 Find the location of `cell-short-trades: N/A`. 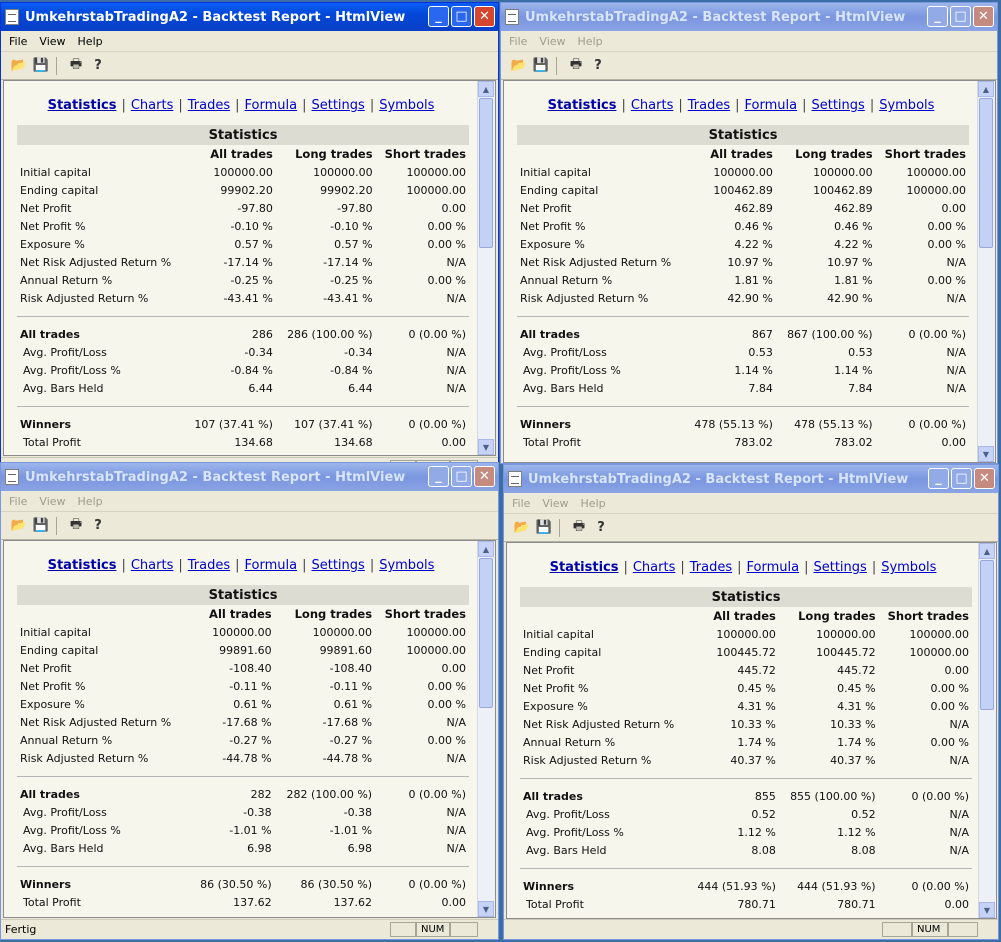

cell-short-trades: N/A is located at coordinates (956, 370).